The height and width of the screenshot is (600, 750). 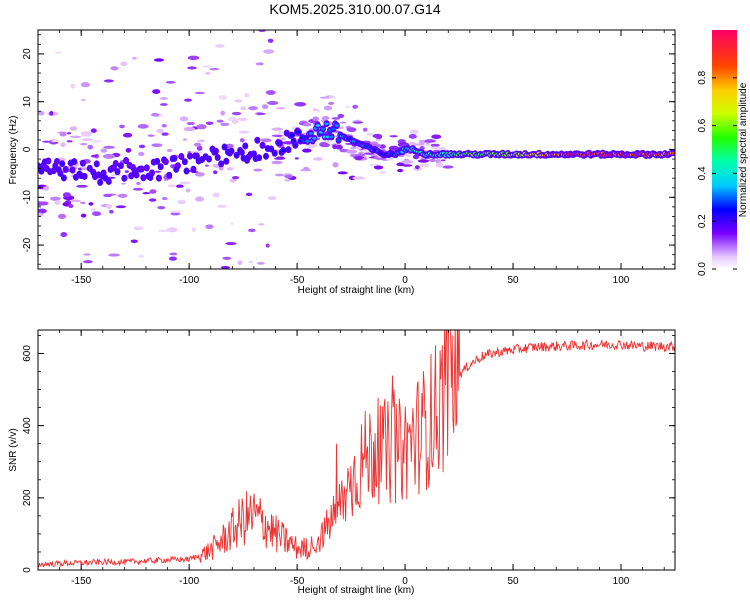 I want to click on x-tick-label: -150, so click(x=81, y=581).